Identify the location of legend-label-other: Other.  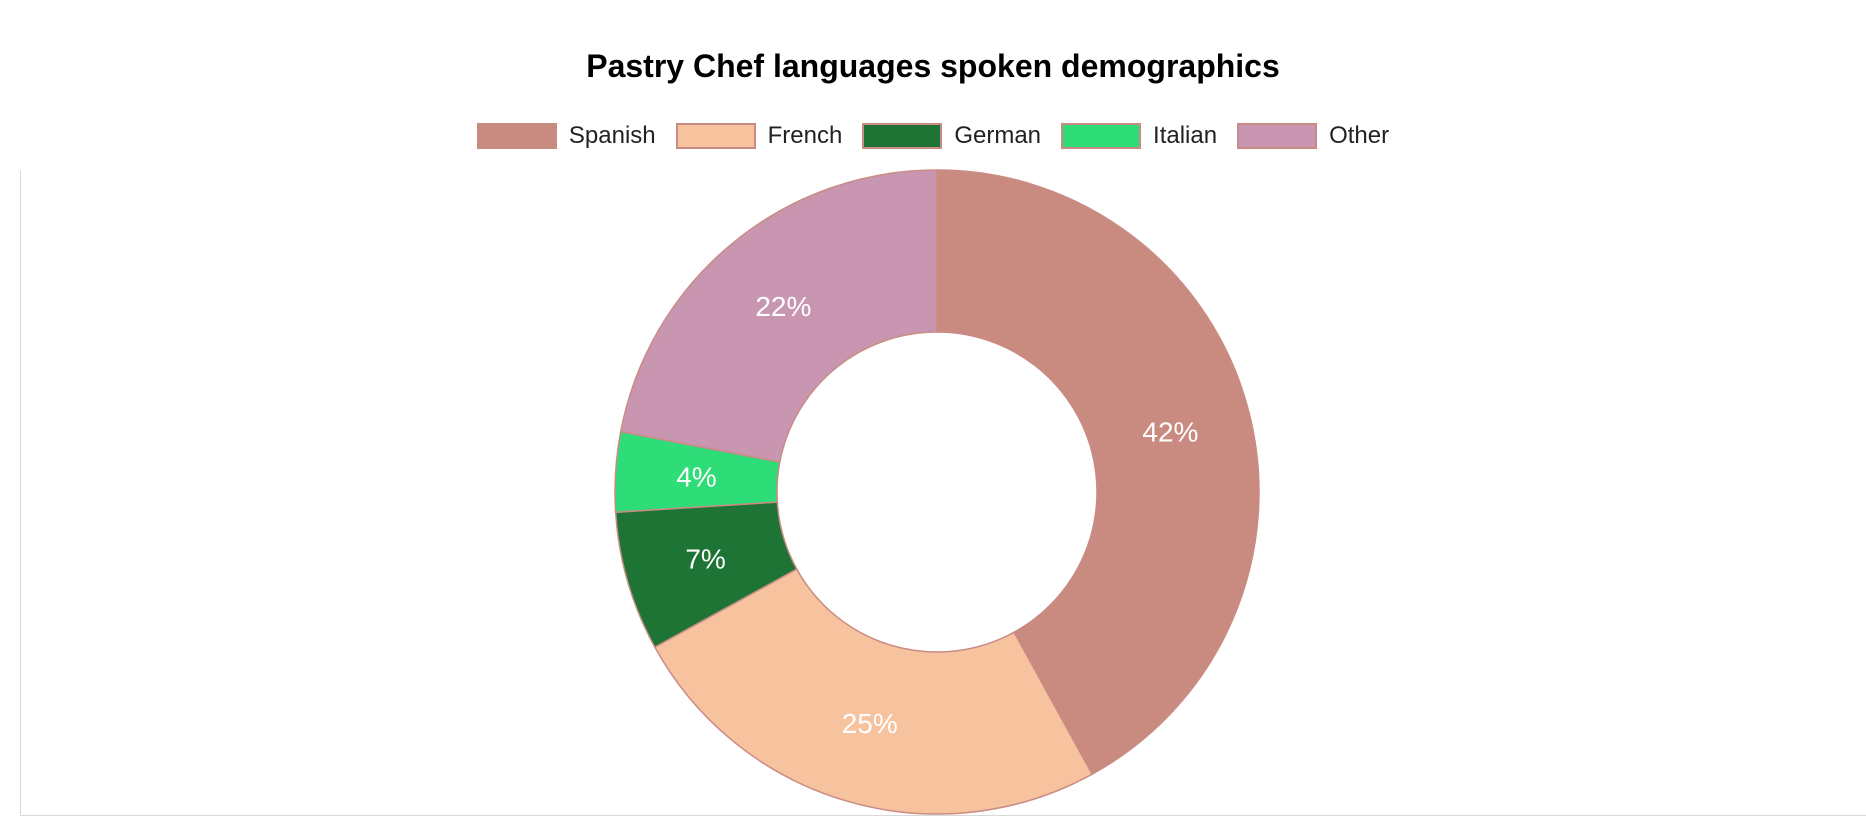
(1359, 135).